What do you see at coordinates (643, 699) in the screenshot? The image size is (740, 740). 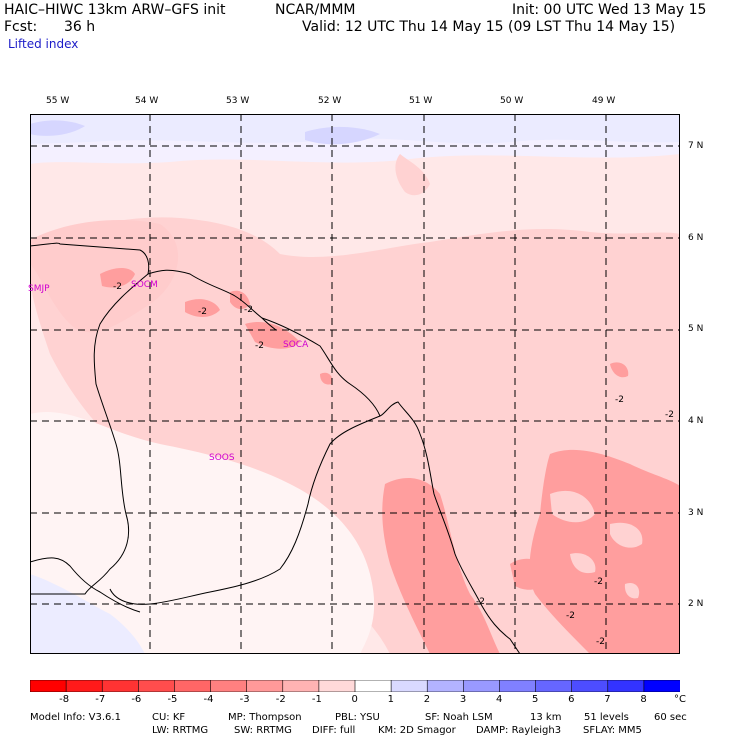 I see `color-scale-tick: 8` at bounding box center [643, 699].